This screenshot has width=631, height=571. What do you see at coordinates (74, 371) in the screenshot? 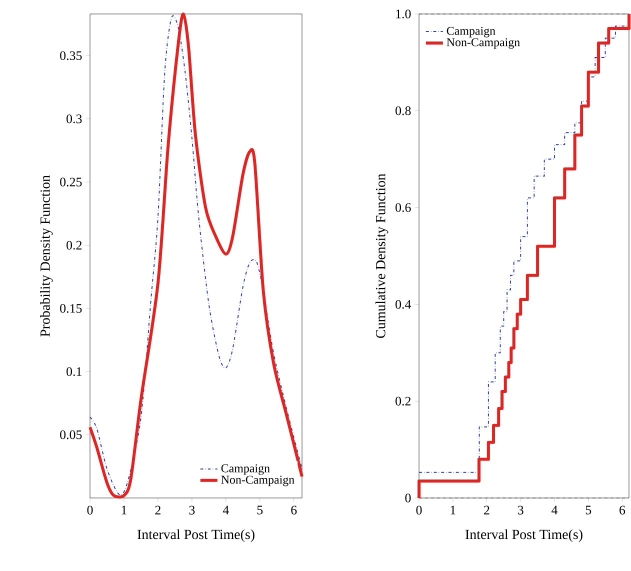
I see `y-tick-label: 0.1` at bounding box center [74, 371].